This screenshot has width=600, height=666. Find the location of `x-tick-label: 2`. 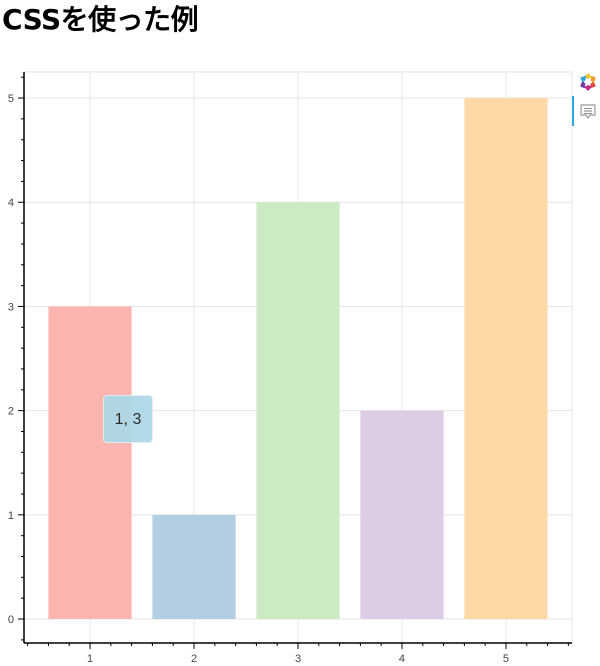

x-tick-label: 2 is located at coordinates (194, 659).